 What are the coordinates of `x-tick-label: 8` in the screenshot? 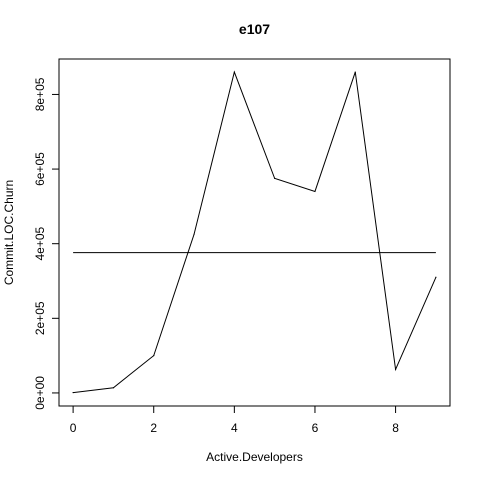 It's located at (395, 428).